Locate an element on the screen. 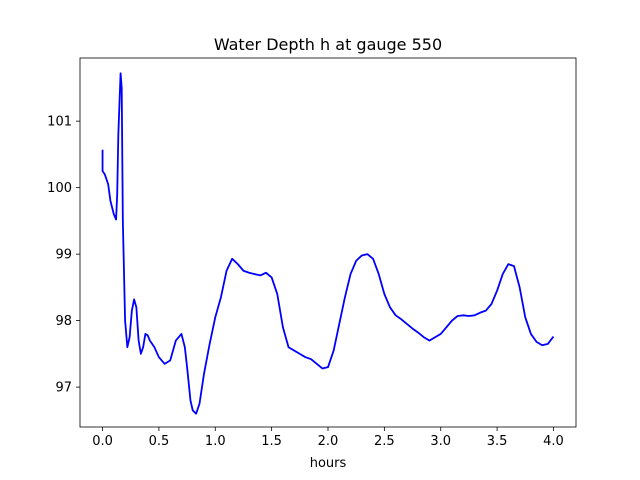  chart-title: Water Depth h at gauge 550 is located at coordinates (328, 44).